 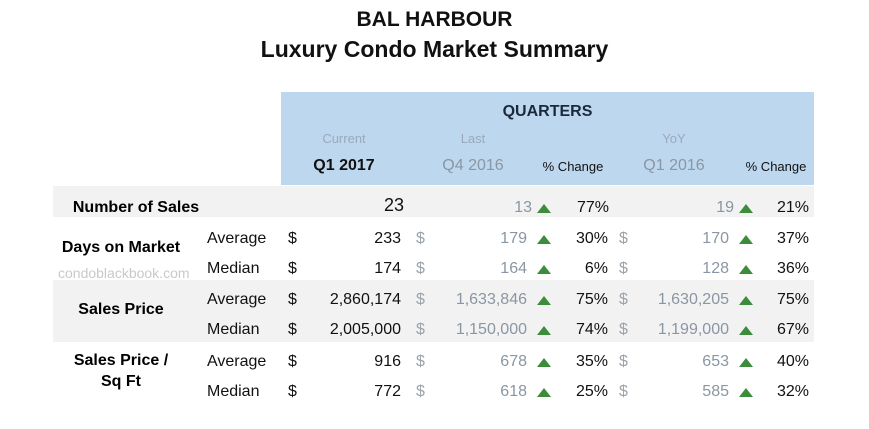 What do you see at coordinates (591, 391) in the screenshot?
I see `psf-med-last-pct: 25%` at bounding box center [591, 391].